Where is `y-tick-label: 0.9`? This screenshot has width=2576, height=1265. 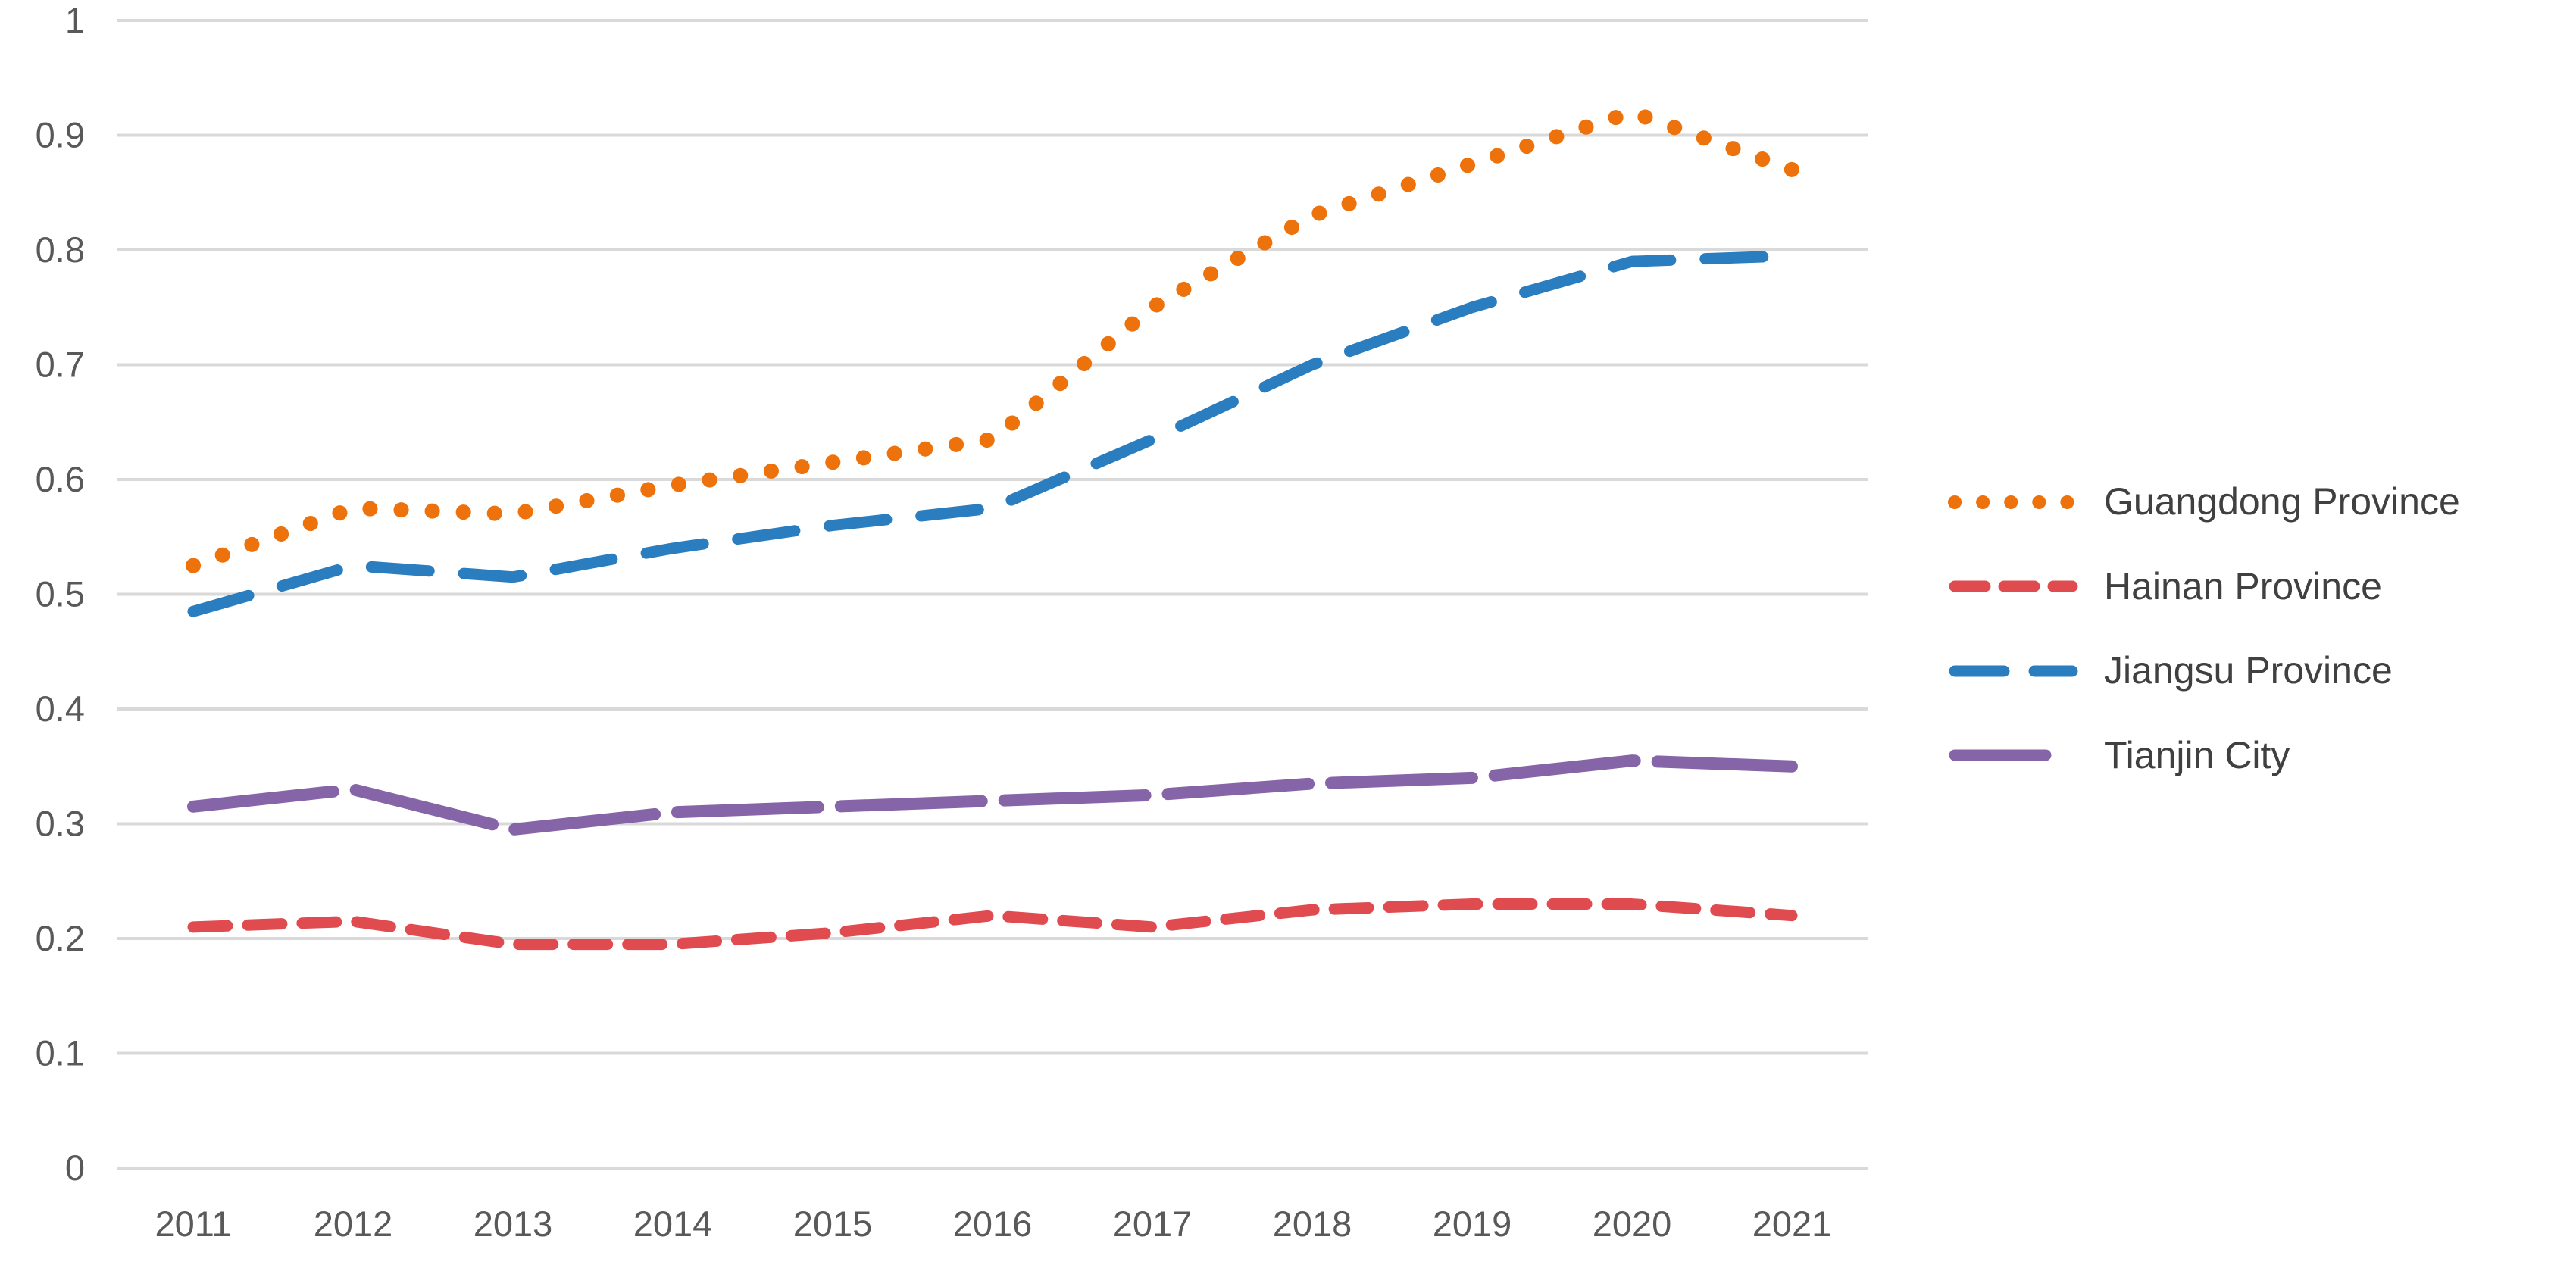 y-tick-label: 0.9 is located at coordinates (61, 135).